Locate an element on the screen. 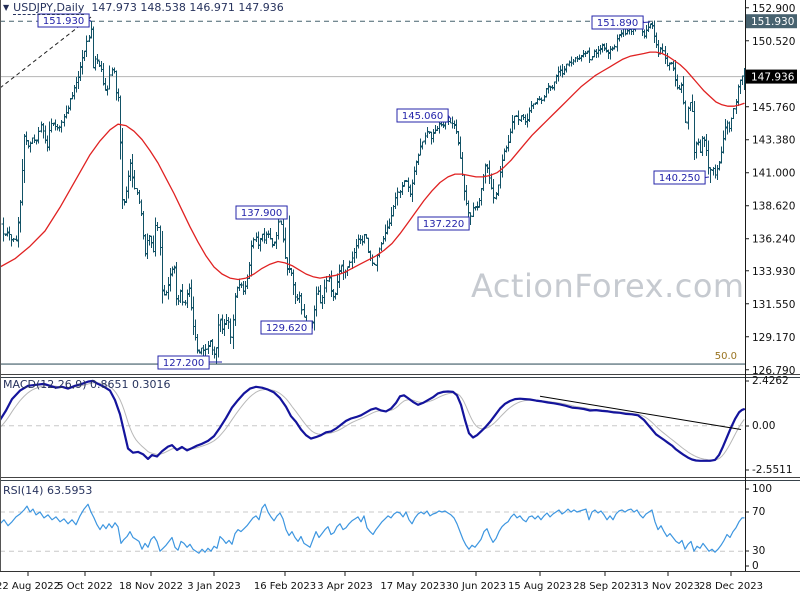 The width and height of the screenshot is (800, 600). symbol-name: USDJPY,Daily is located at coordinates (49, 8).